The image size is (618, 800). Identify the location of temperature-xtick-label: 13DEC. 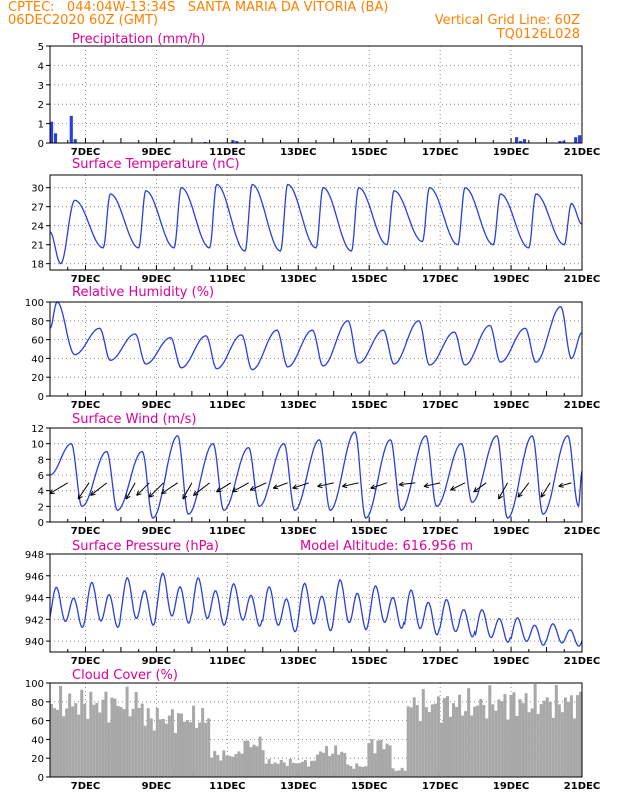
(298, 279).